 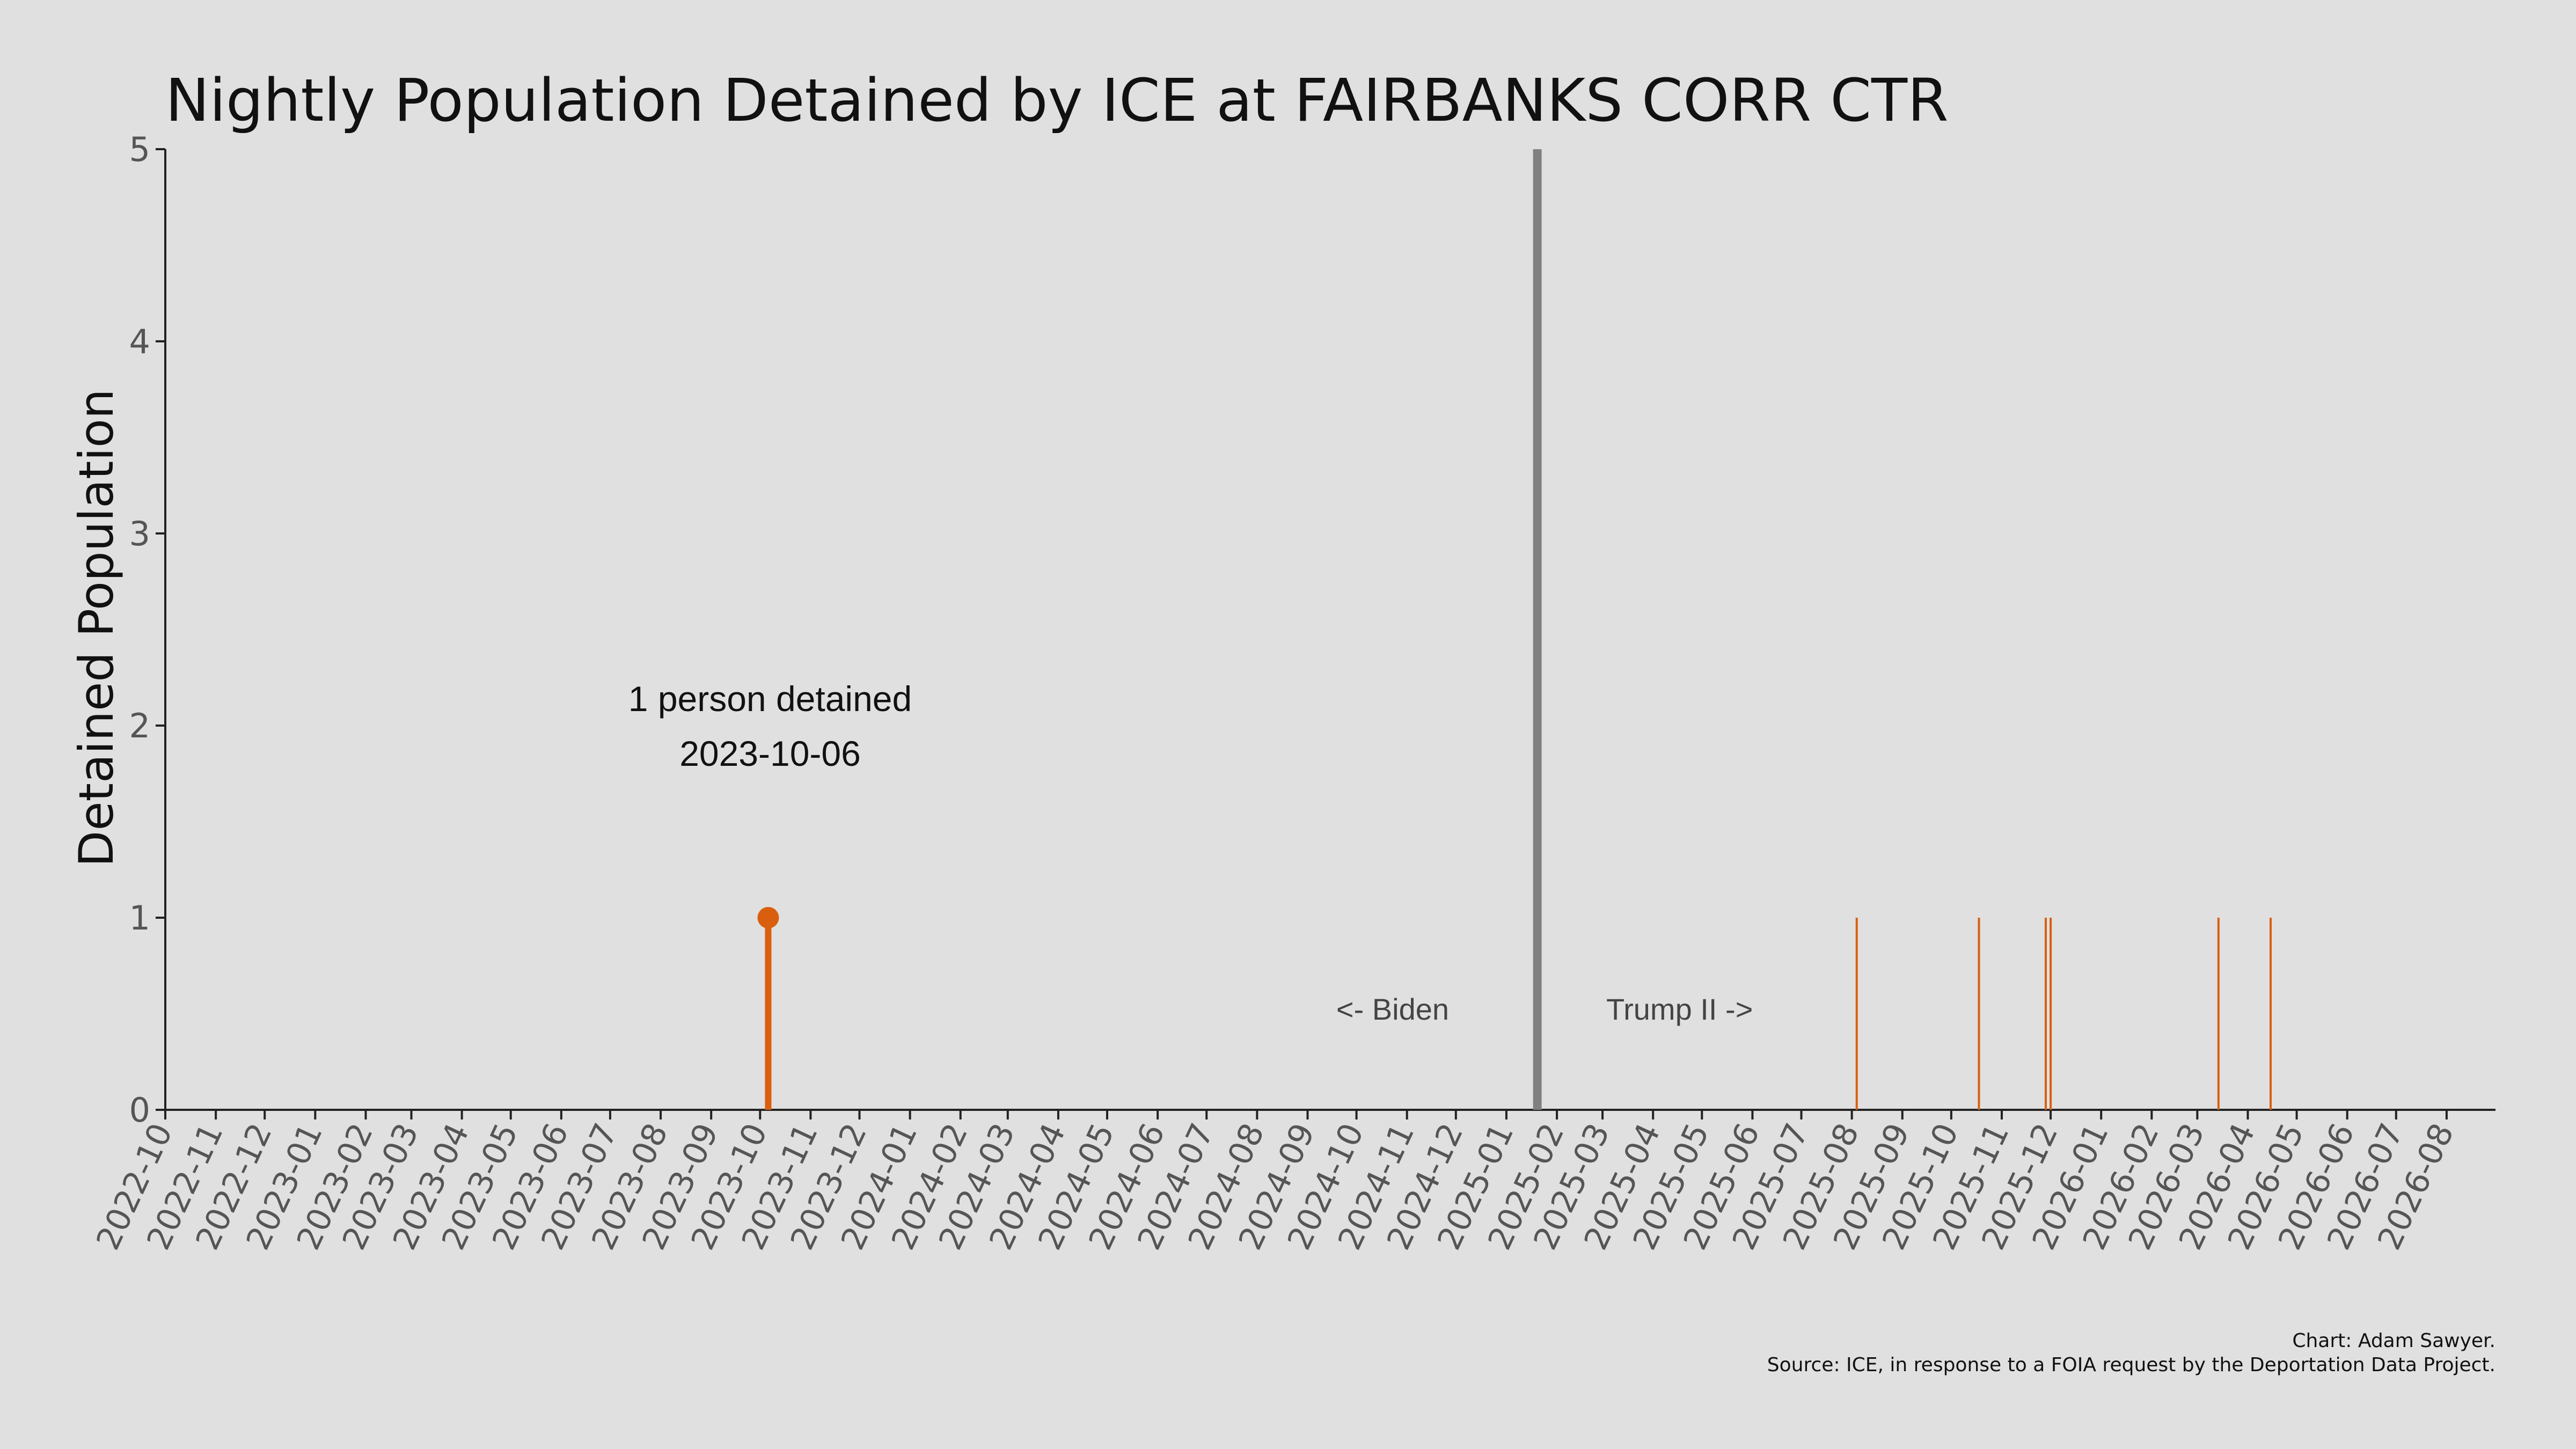 I want to click on y-tick-label: 1, so click(x=139, y=918).